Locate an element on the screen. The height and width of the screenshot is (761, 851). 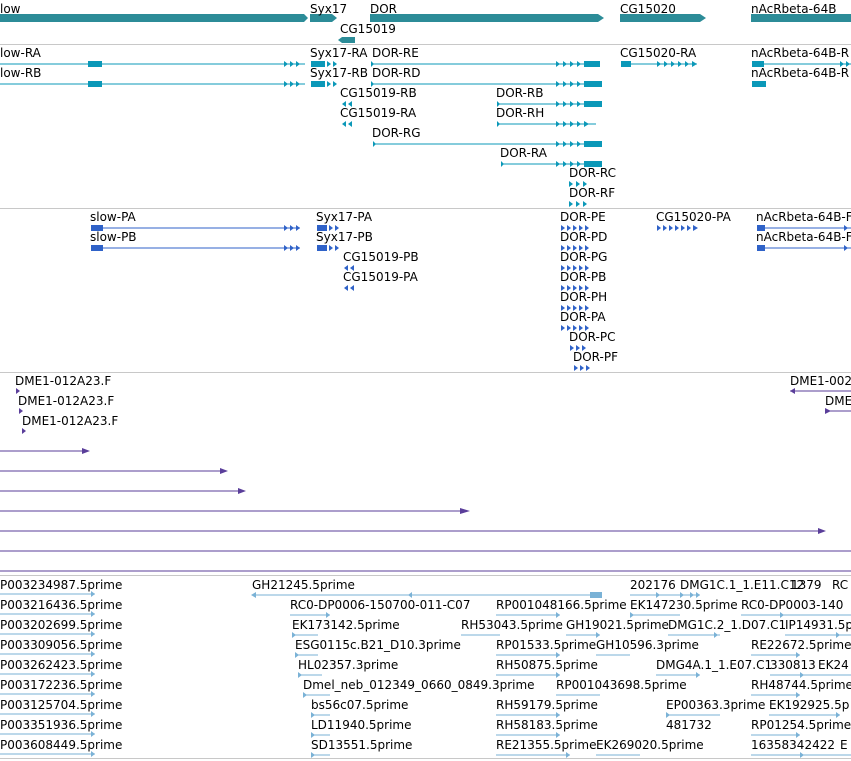
gene-slow-arrow is located at coordinates (306, 18).